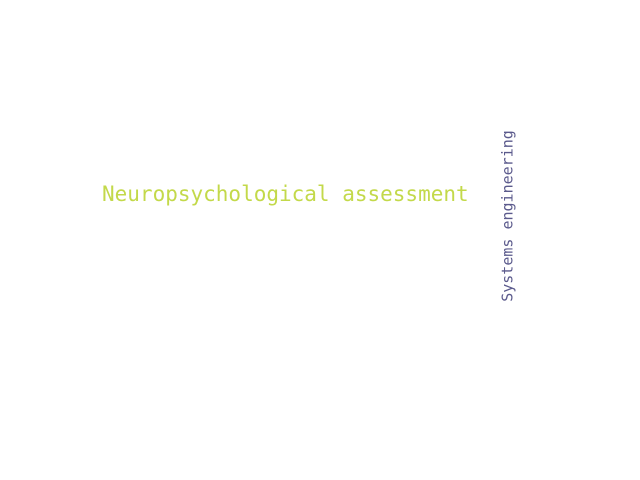 The width and height of the screenshot is (640, 480). Describe the element at coordinates (508, 216) in the screenshot. I see `word-systems-engineering: Systems engineering` at that location.